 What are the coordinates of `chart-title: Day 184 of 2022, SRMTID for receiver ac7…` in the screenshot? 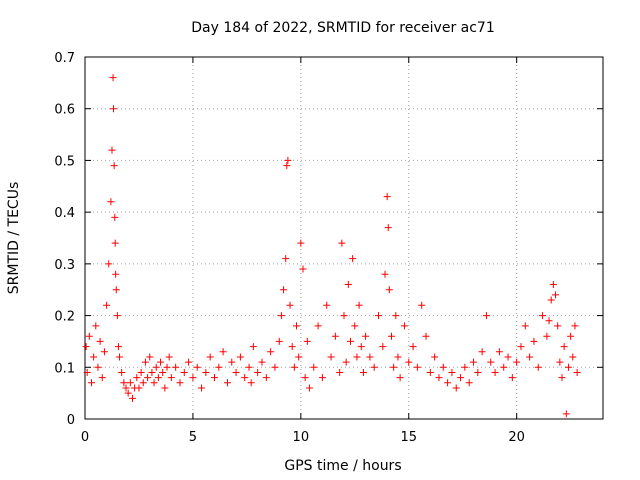 It's located at (343, 28).